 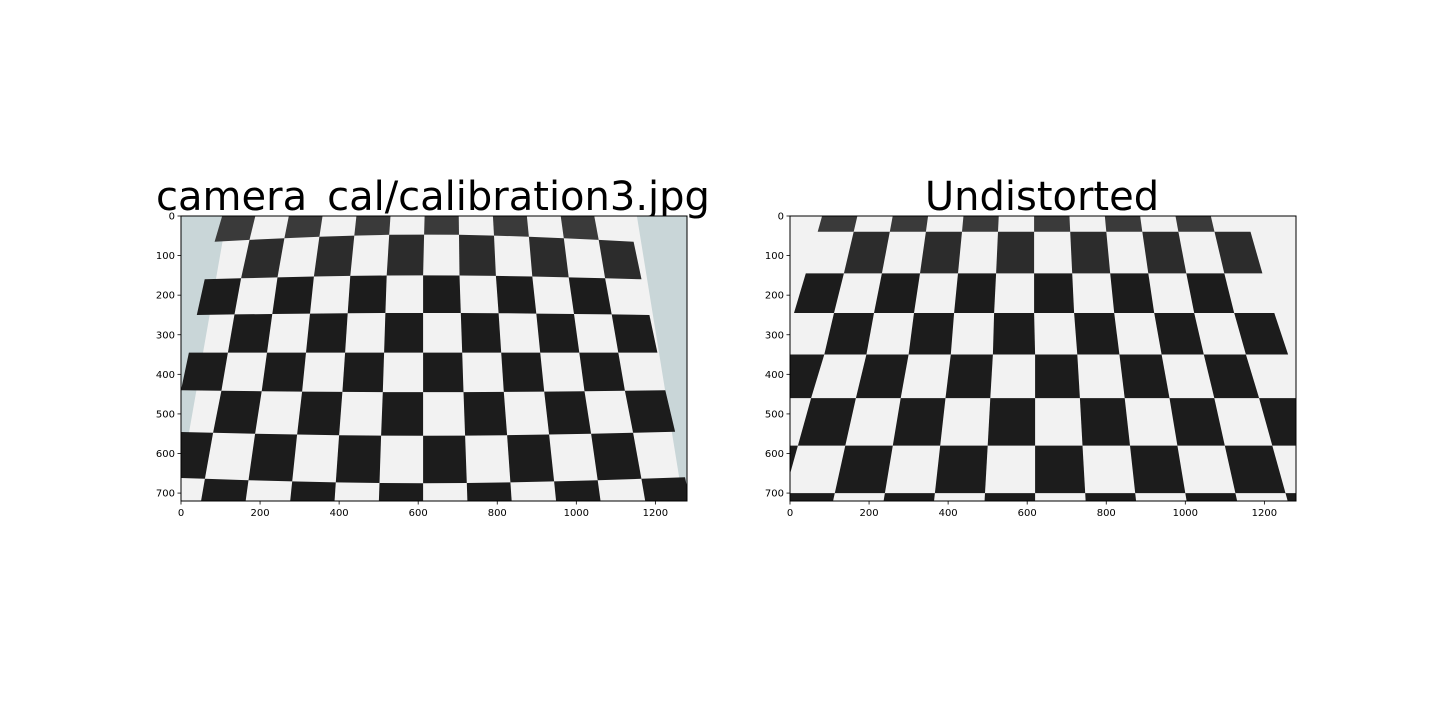 What do you see at coordinates (339, 513) in the screenshot?
I see `x-tick-label: 400` at bounding box center [339, 513].